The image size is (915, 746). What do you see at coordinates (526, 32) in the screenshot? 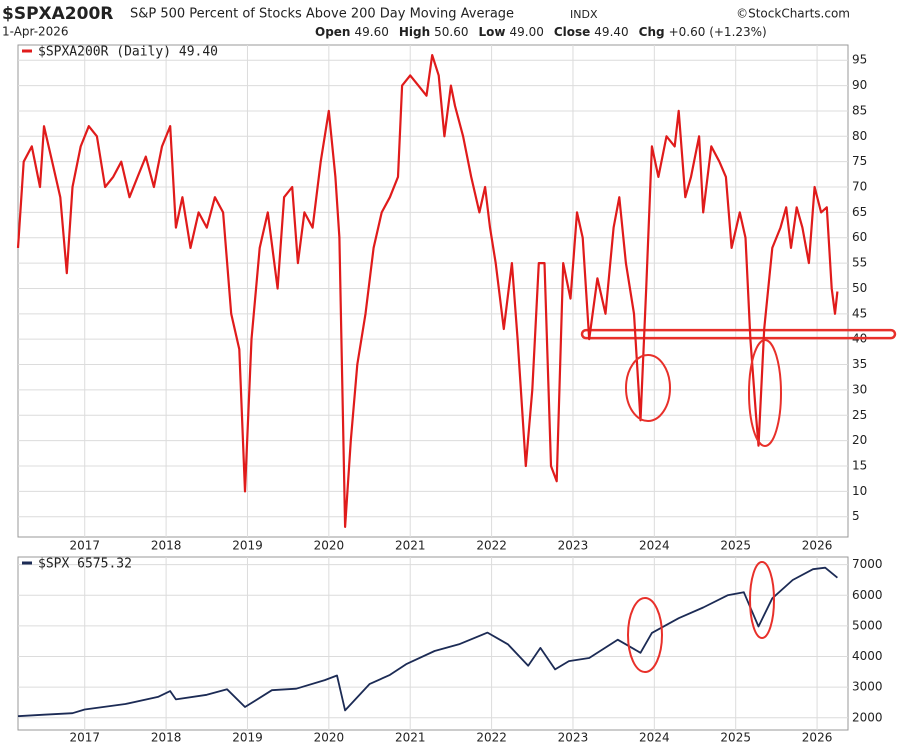
I see `ohlc-value: 49.00` at bounding box center [526, 32].